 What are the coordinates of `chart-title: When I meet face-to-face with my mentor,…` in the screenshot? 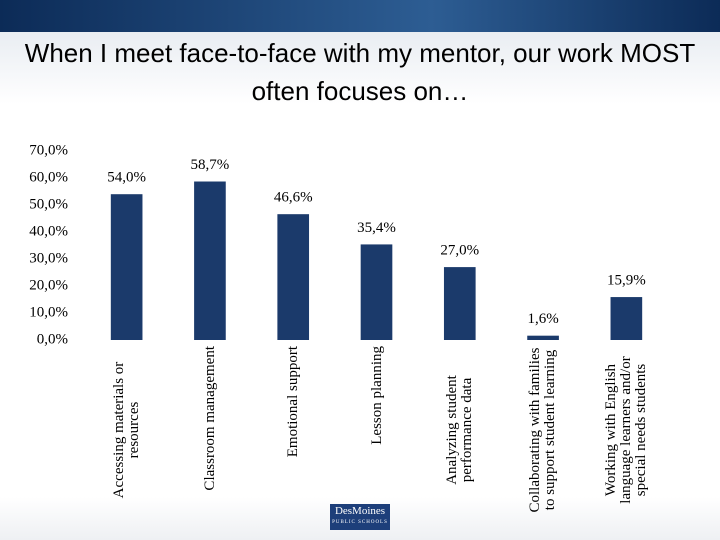 It's located at (360, 72).